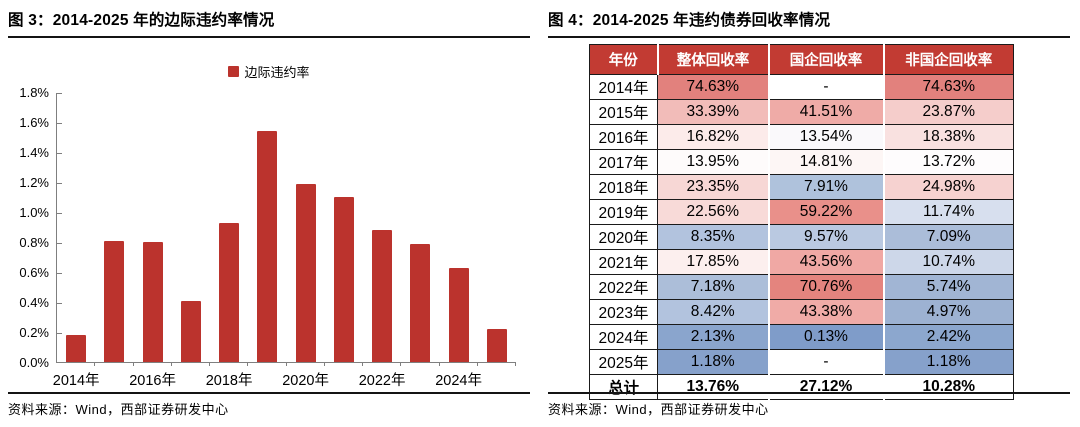 The image size is (1080, 427). What do you see at coordinates (34, 212) in the screenshot?
I see `y-tick-label: 1.0%` at bounding box center [34, 212].